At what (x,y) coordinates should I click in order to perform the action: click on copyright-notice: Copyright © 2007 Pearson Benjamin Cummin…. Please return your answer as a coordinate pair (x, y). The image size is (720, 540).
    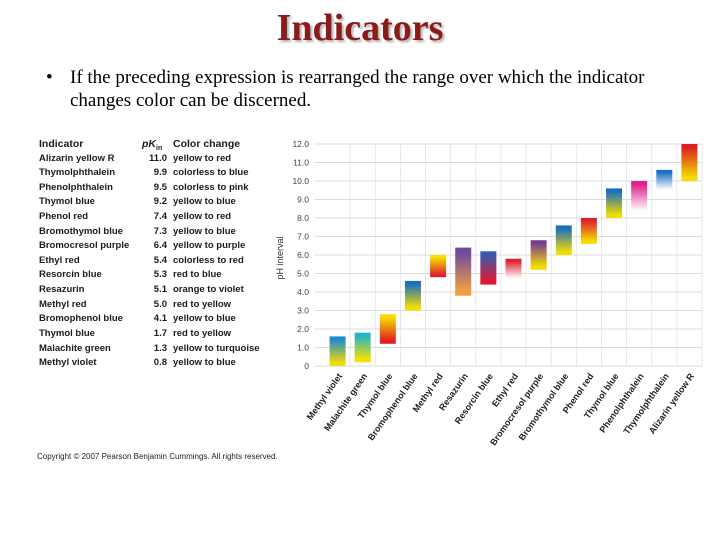
    Looking at the image, I should click on (157, 456).